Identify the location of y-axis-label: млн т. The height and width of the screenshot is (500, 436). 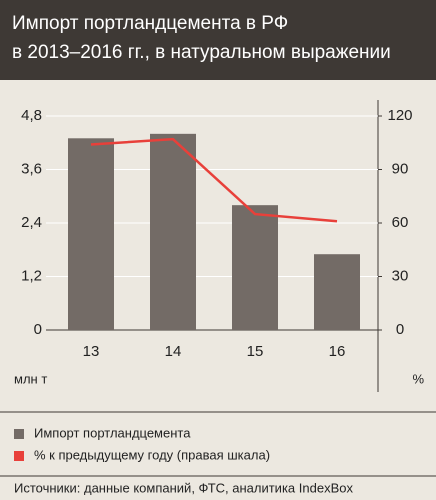
(30, 378).